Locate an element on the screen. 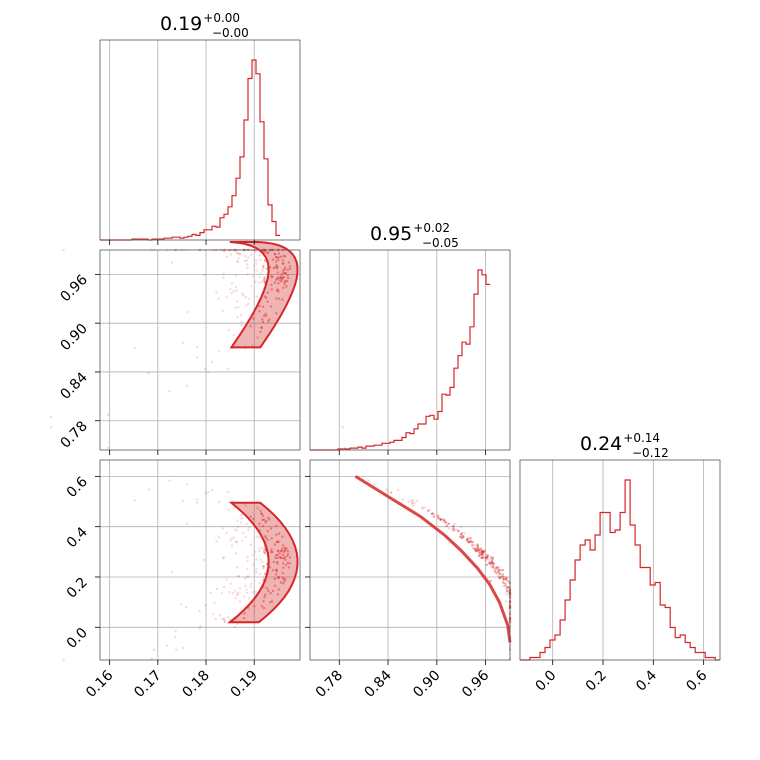 The height and width of the screenshot is (760, 760). title-p1-median: 0.95 is located at coordinates (391, 234).